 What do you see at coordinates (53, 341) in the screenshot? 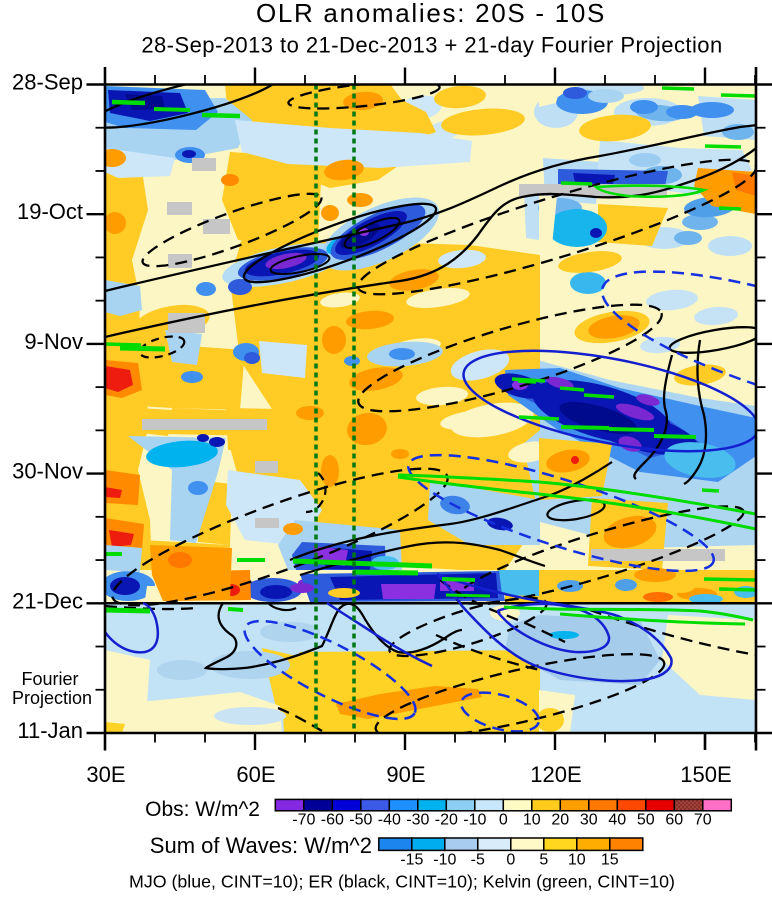
I see `svg-text: 9-Nov` at bounding box center [53, 341].